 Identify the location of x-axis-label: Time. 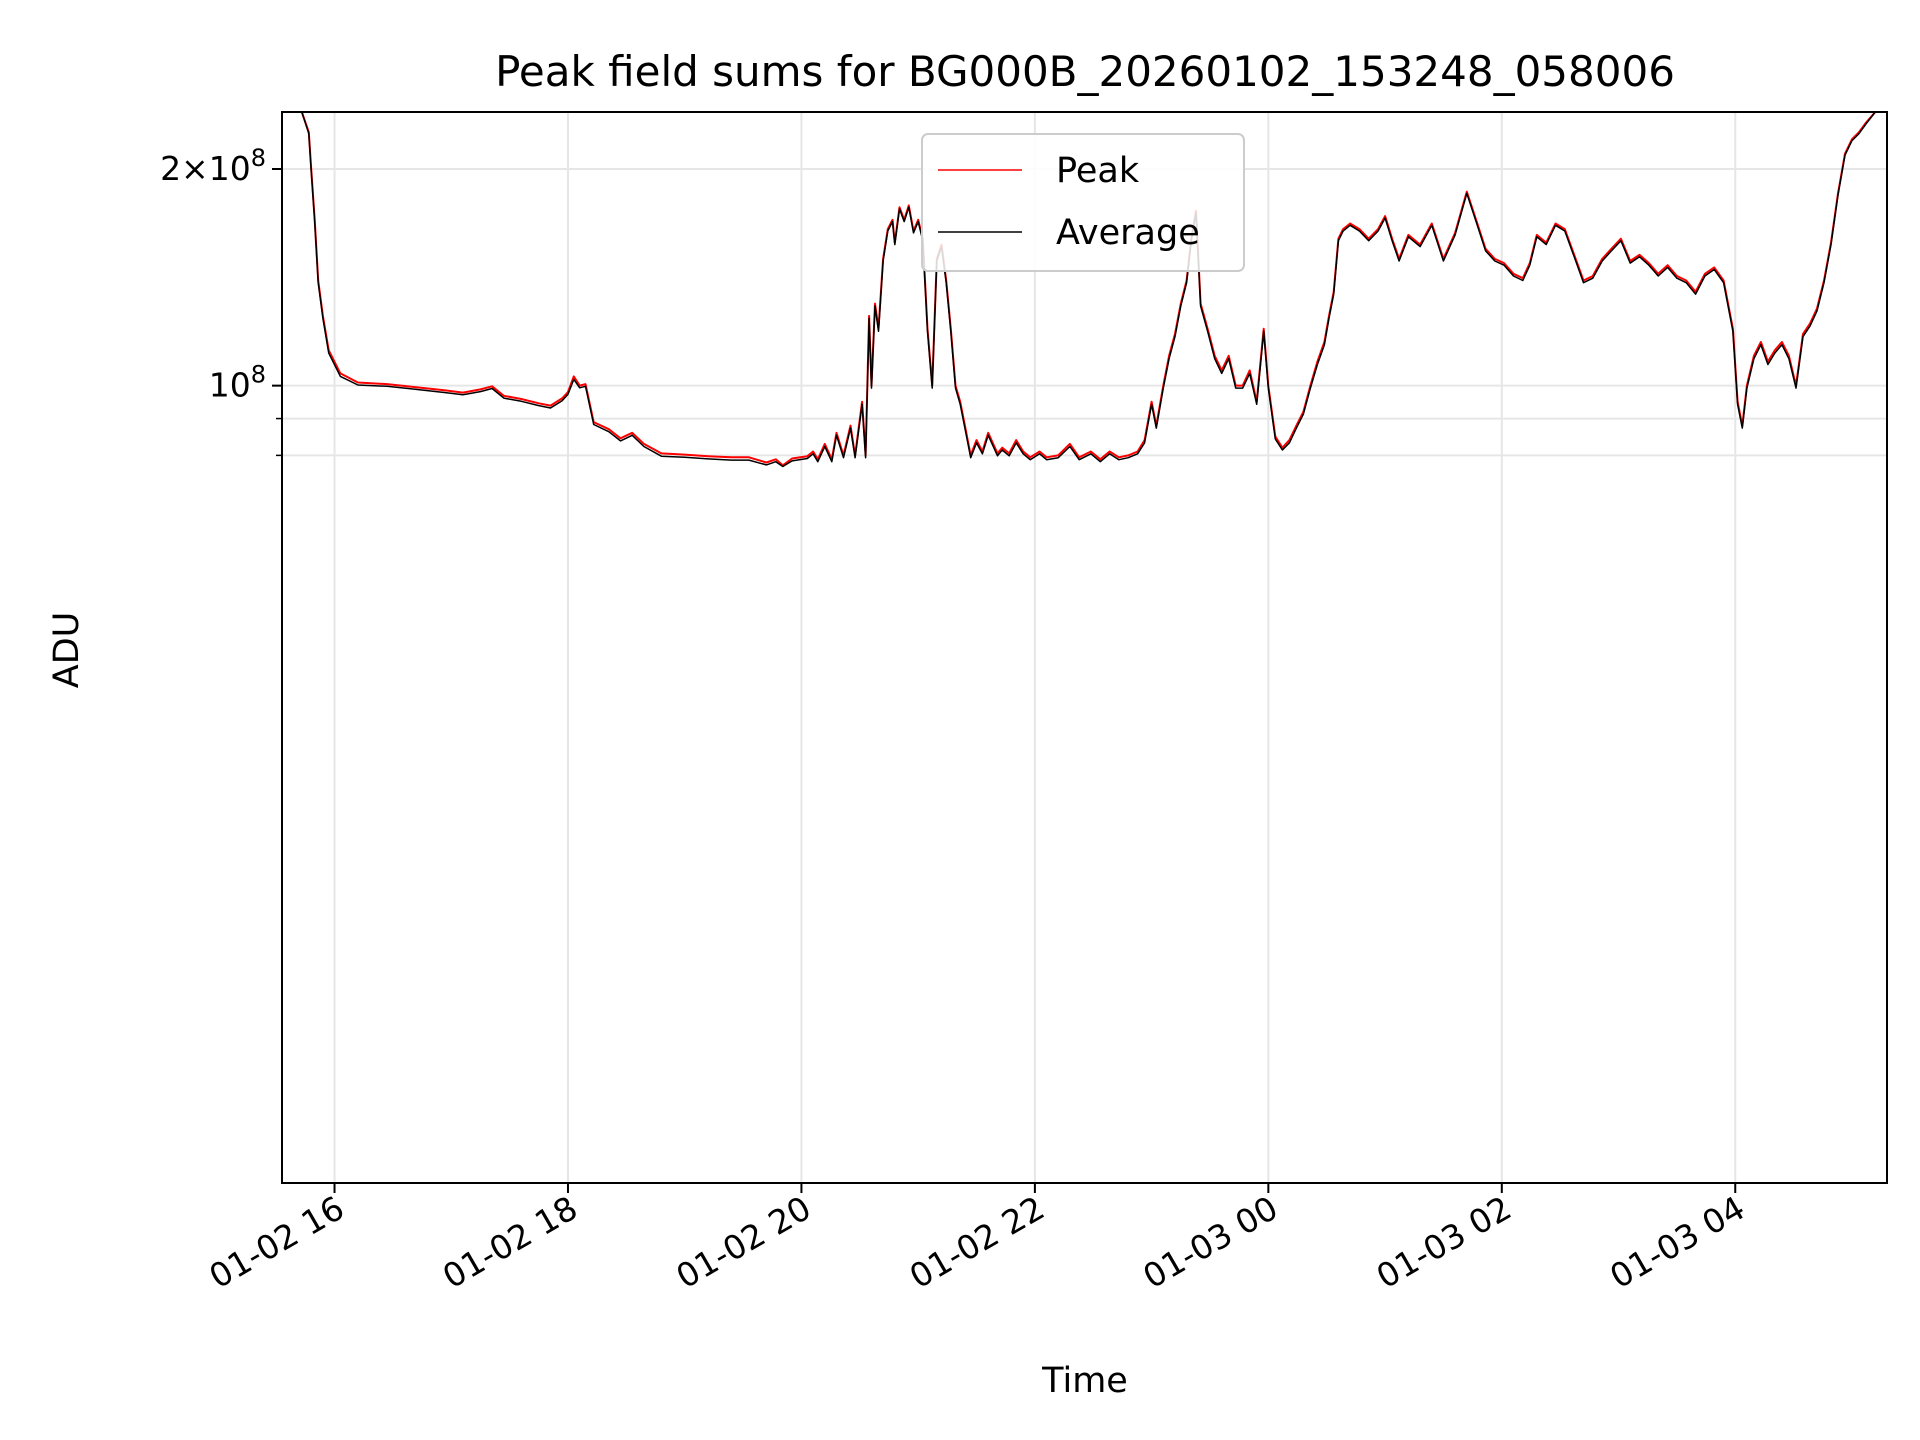
(1084, 1381).